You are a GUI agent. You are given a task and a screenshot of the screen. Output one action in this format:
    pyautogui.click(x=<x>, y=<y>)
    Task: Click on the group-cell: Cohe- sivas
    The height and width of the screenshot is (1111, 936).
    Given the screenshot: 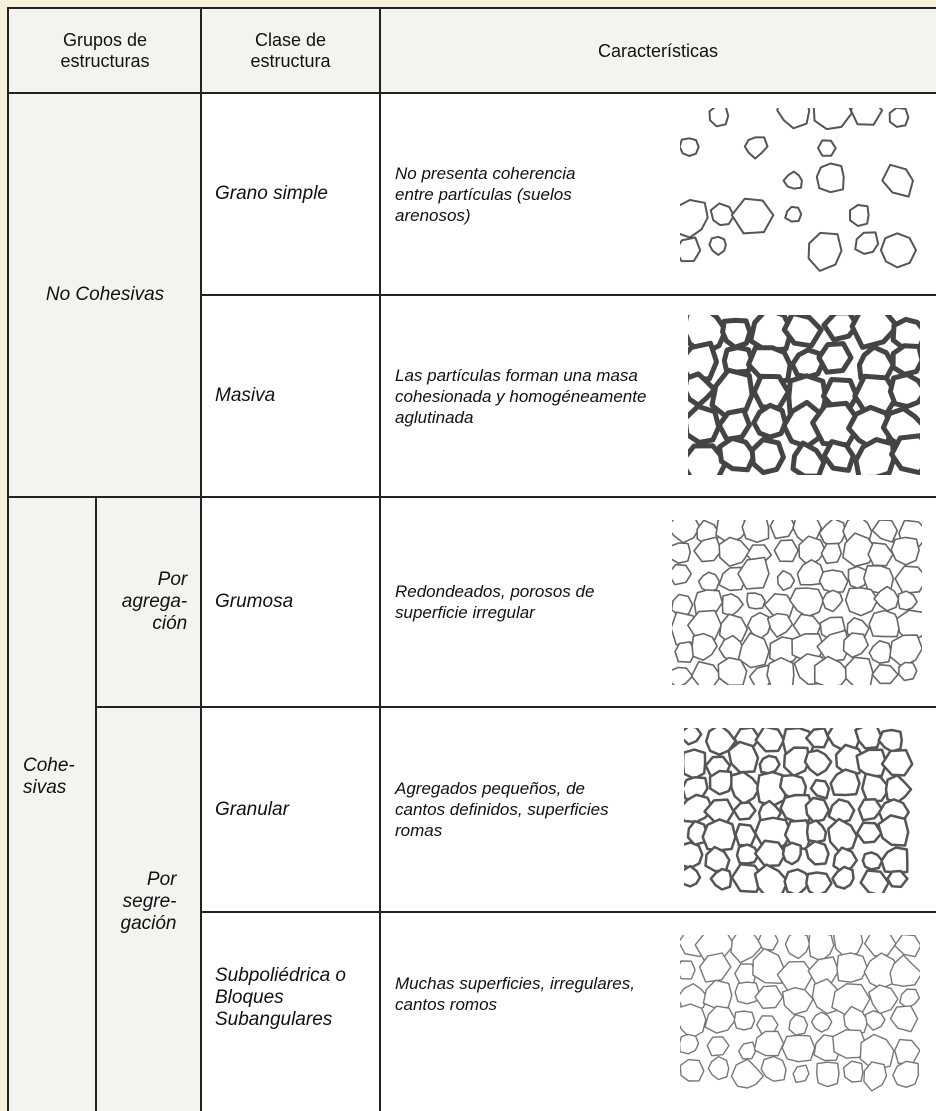 What is the action you would take?
    pyautogui.click(x=52, y=804)
    